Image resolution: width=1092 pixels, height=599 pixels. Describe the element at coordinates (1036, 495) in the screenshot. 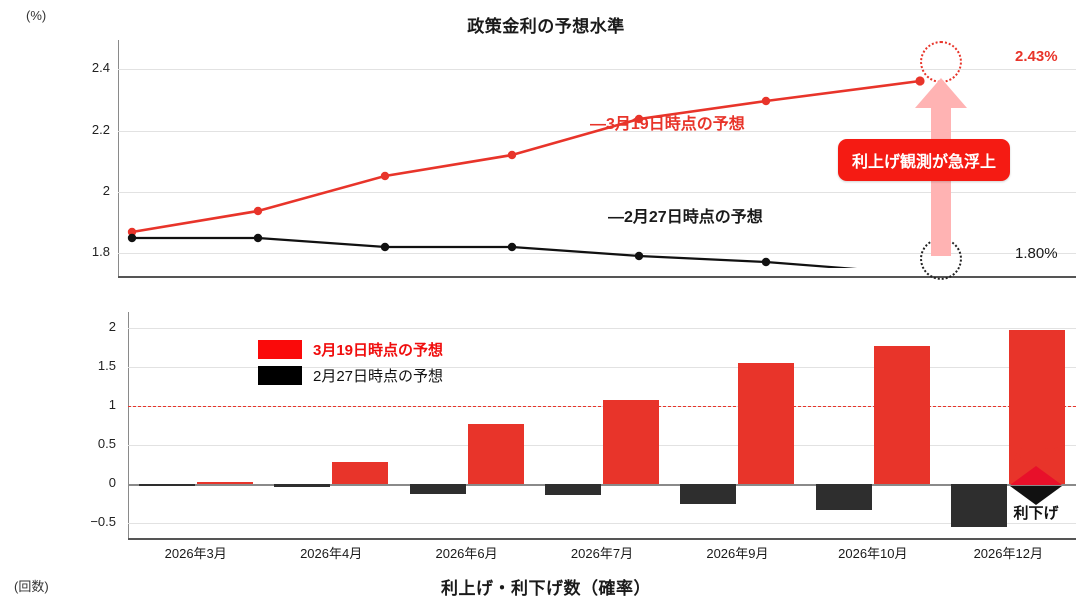

I see `triangle-down-icon` at that location.